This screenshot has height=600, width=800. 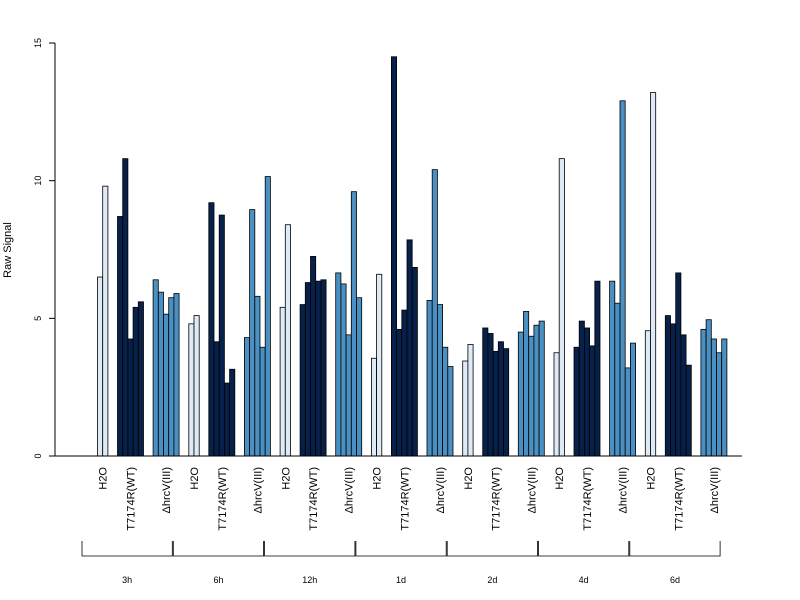 What do you see at coordinates (38, 43) in the screenshot?
I see `y-tick-label: 15` at bounding box center [38, 43].